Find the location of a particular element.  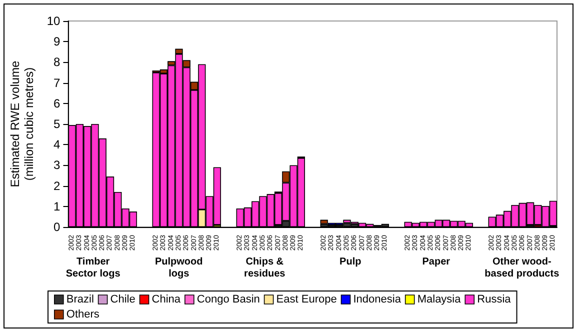

legend-label: China is located at coordinates (167, 300).